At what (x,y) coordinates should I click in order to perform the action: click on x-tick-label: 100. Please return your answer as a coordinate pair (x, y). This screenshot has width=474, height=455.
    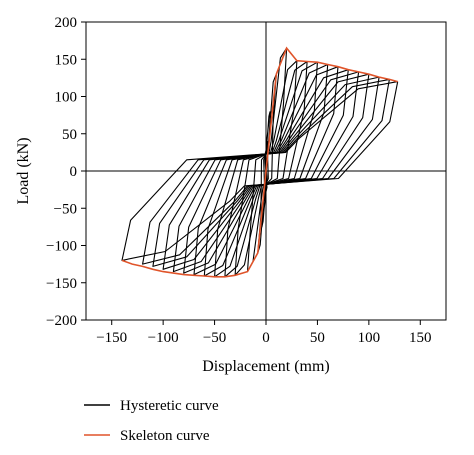
    Looking at the image, I should click on (369, 338).